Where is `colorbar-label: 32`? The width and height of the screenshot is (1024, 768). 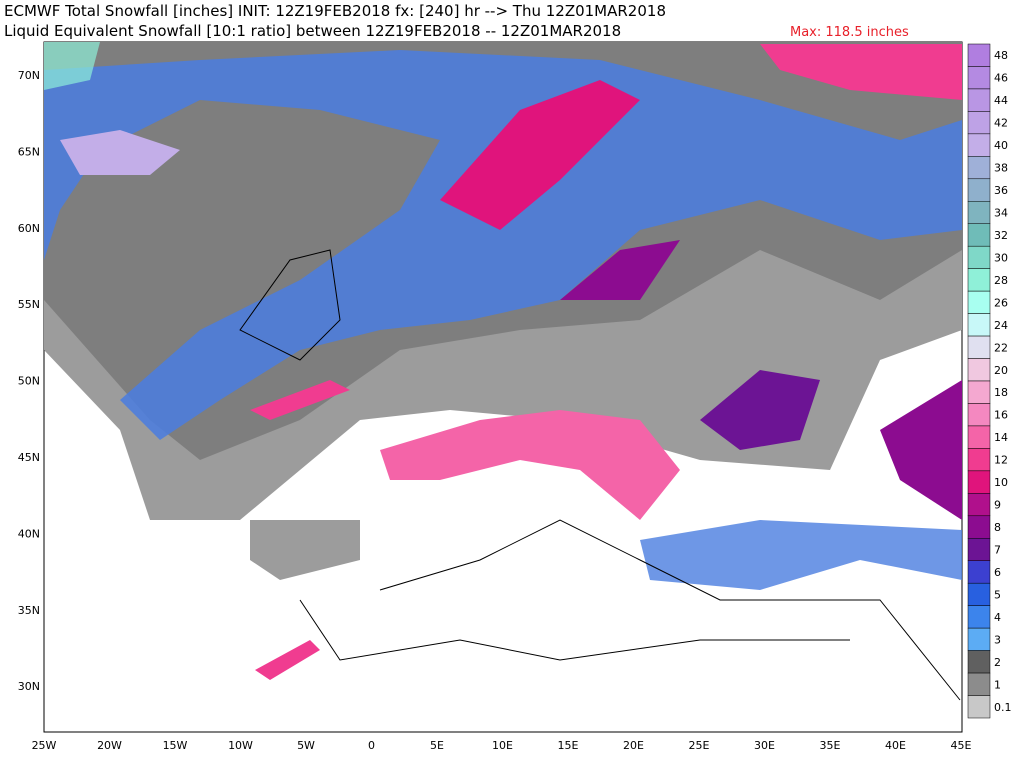
colorbar-label: 32 is located at coordinates (1001, 235).